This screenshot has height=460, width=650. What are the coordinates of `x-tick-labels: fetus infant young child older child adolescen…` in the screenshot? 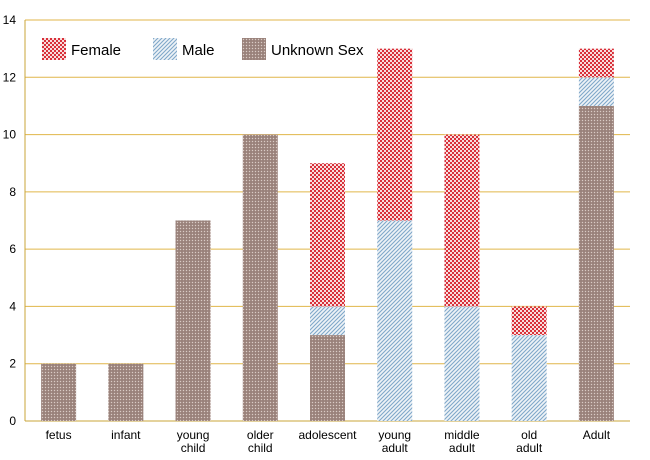 It's located at (328, 441).